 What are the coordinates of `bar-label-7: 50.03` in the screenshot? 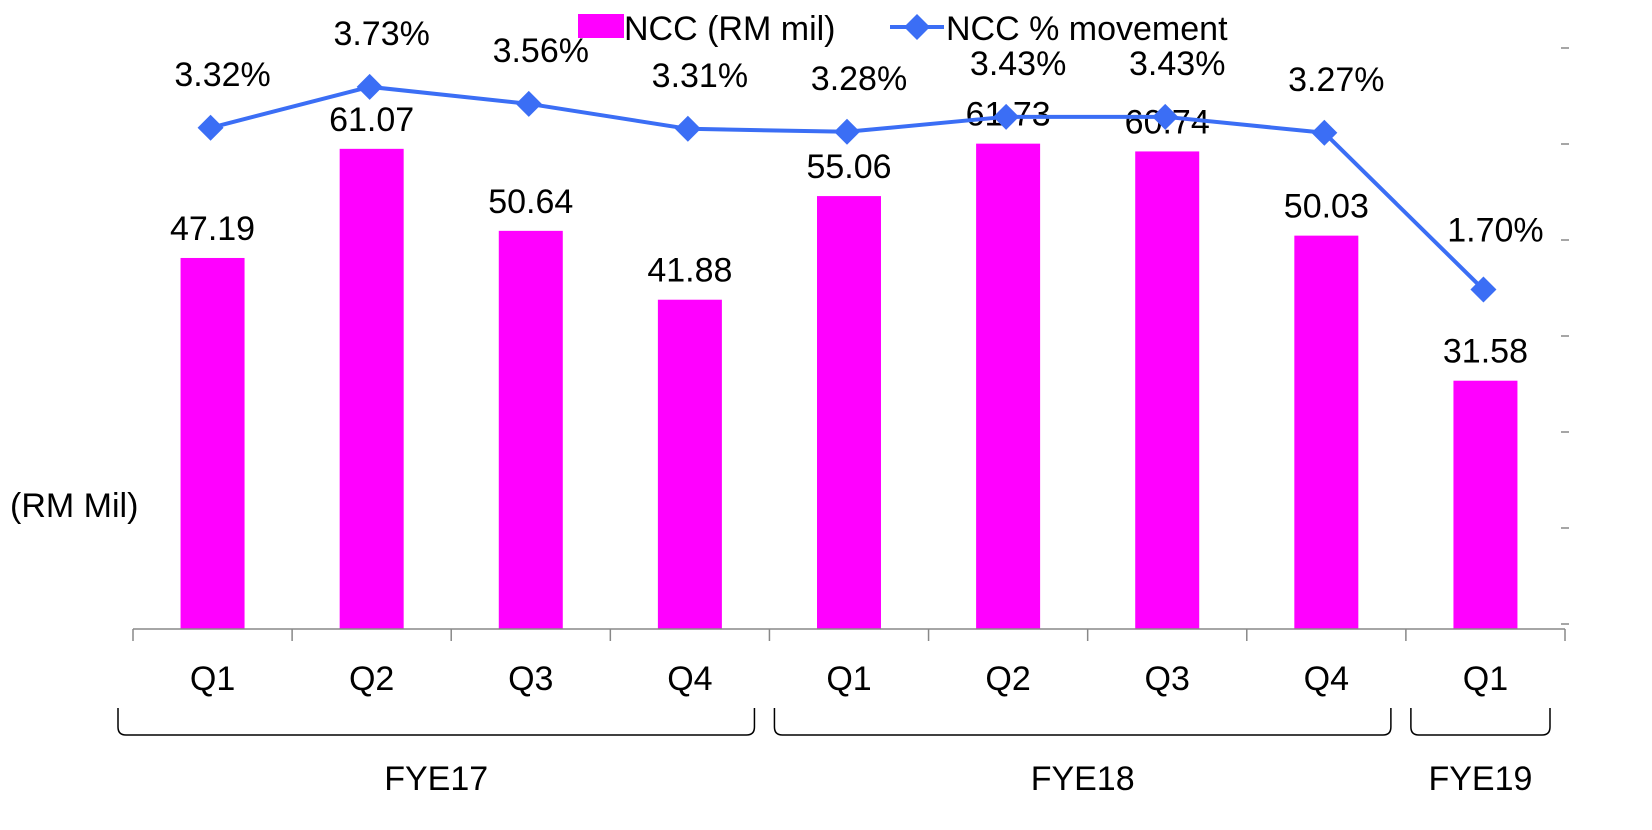 It's located at (1326, 207).